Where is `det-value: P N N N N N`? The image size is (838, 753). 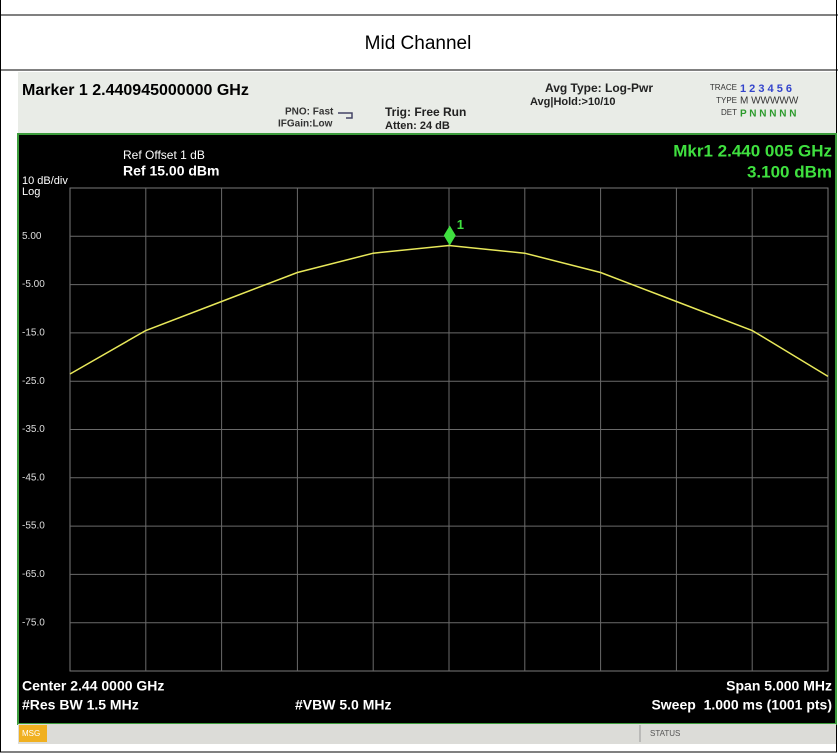 det-value: P N N N N N is located at coordinates (768, 114).